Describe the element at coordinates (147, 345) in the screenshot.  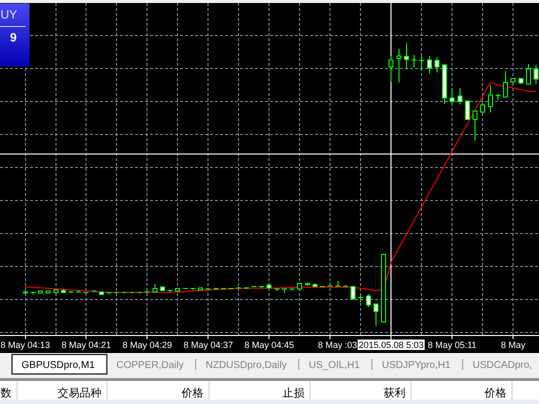
I see `x-tick-label: 8 May 04:29` at that location.